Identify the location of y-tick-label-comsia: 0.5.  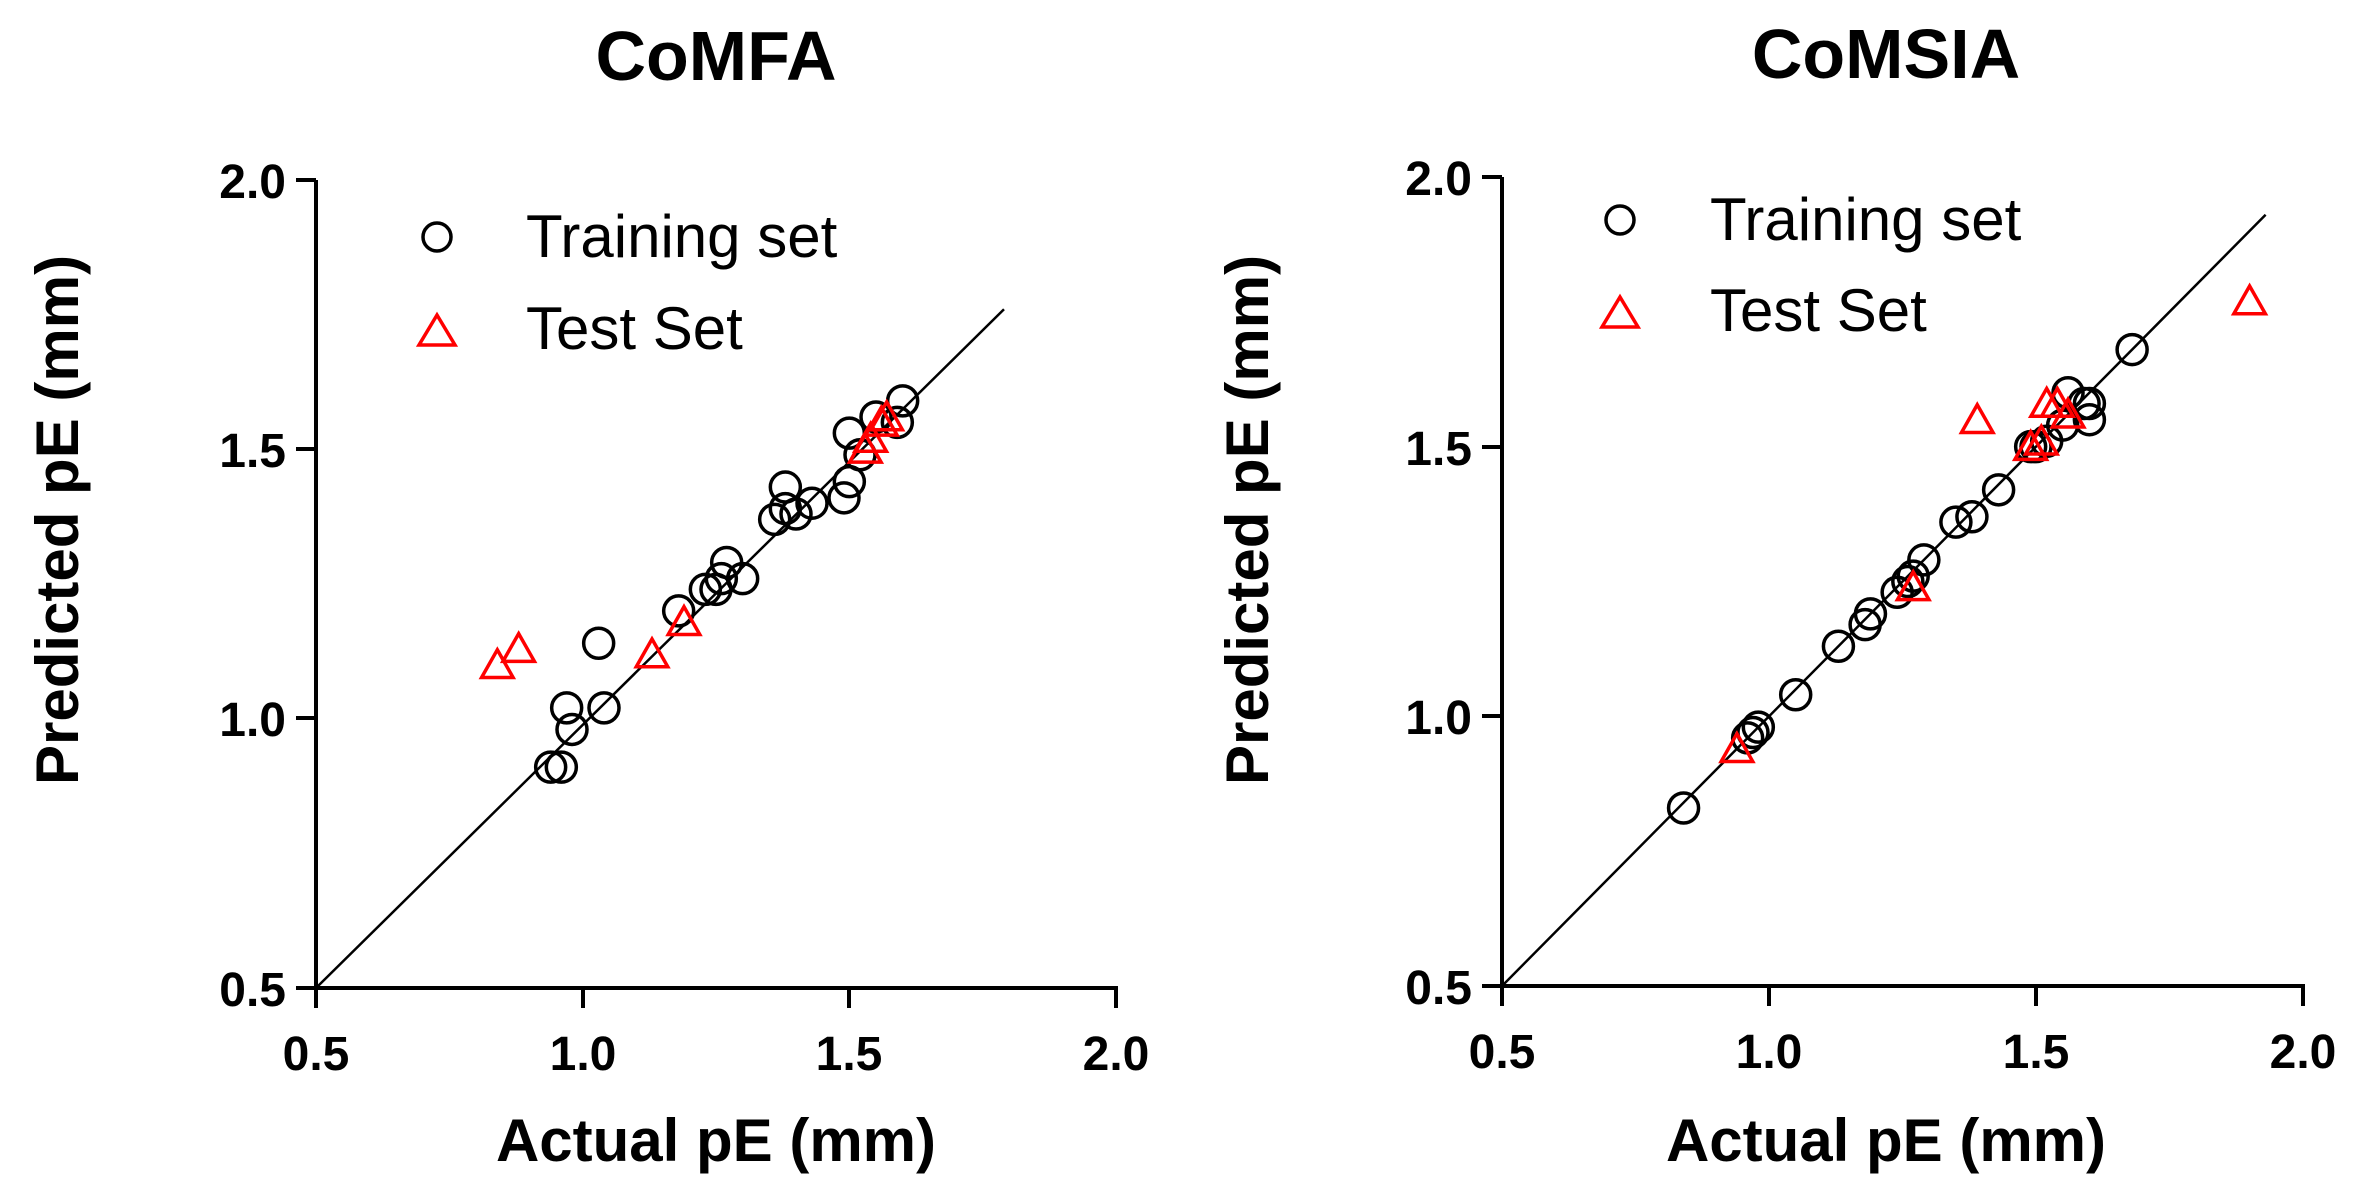
(1438, 988).